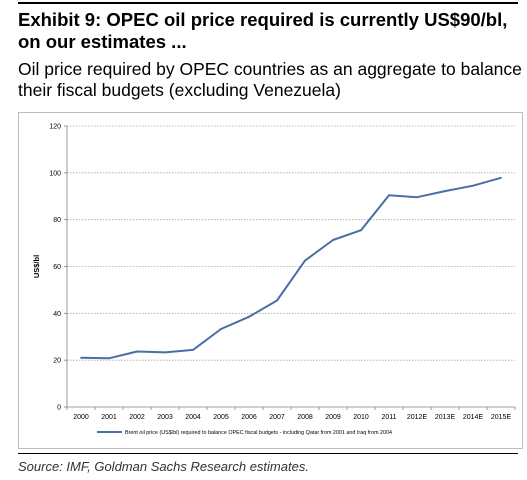 Image resolution: width=527 pixels, height=480 pixels. What do you see at coordinates (36, 266) in the screenshot?
I see `y-axis-title: US$/bl` at bounding box center [36, 266].